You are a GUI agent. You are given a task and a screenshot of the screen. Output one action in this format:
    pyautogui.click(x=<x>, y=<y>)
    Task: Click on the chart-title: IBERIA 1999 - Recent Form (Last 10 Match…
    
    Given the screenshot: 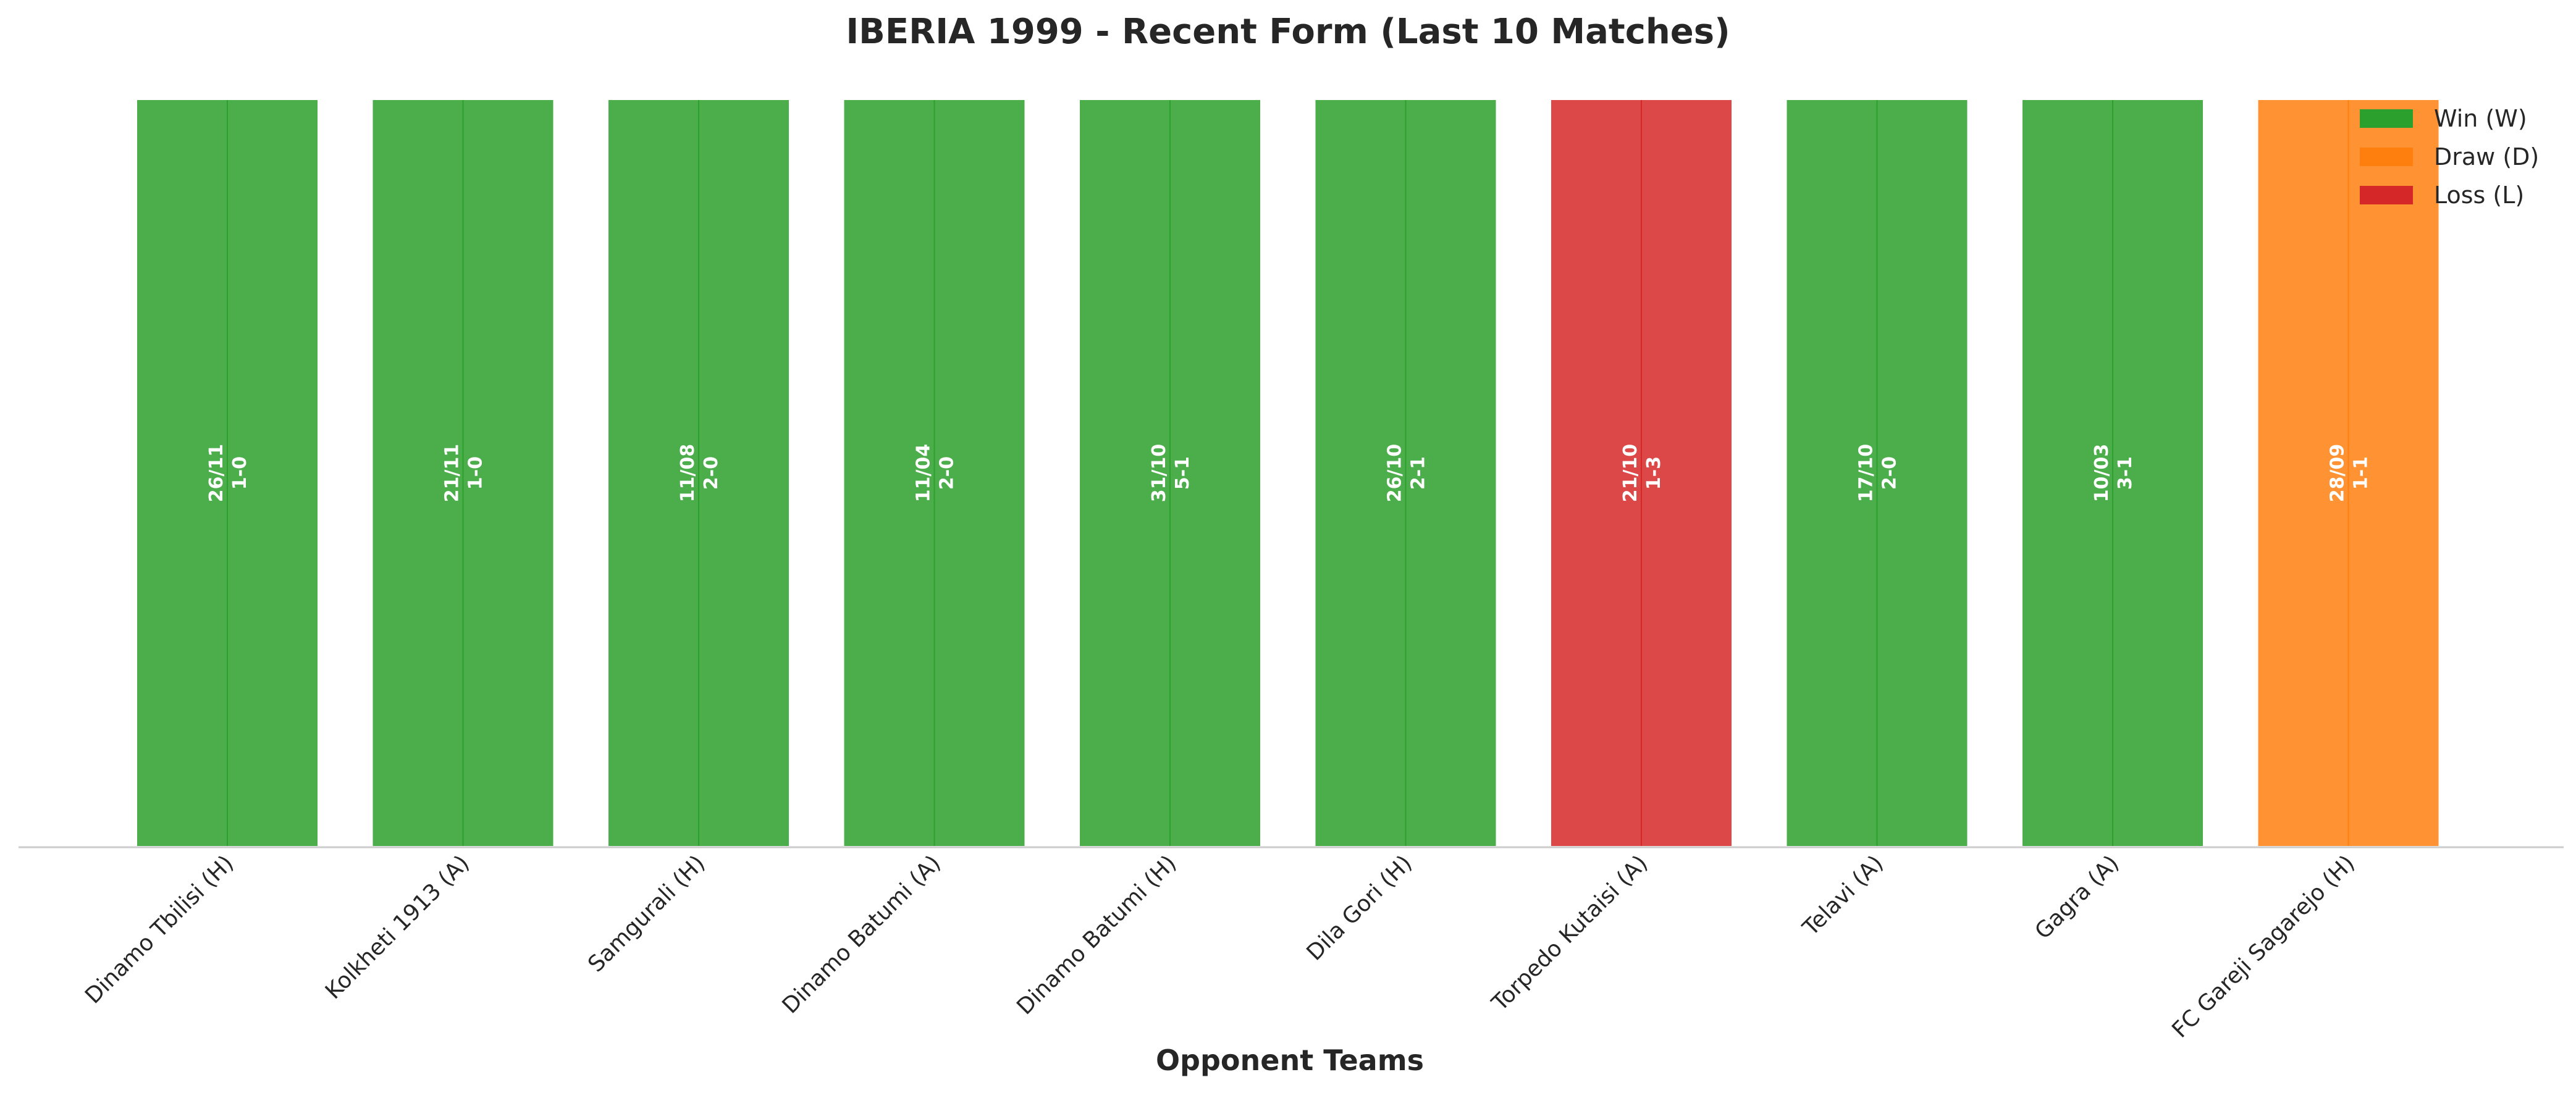 What is the action you would take?
    pyautogui.click(x=1288, y=32)
    